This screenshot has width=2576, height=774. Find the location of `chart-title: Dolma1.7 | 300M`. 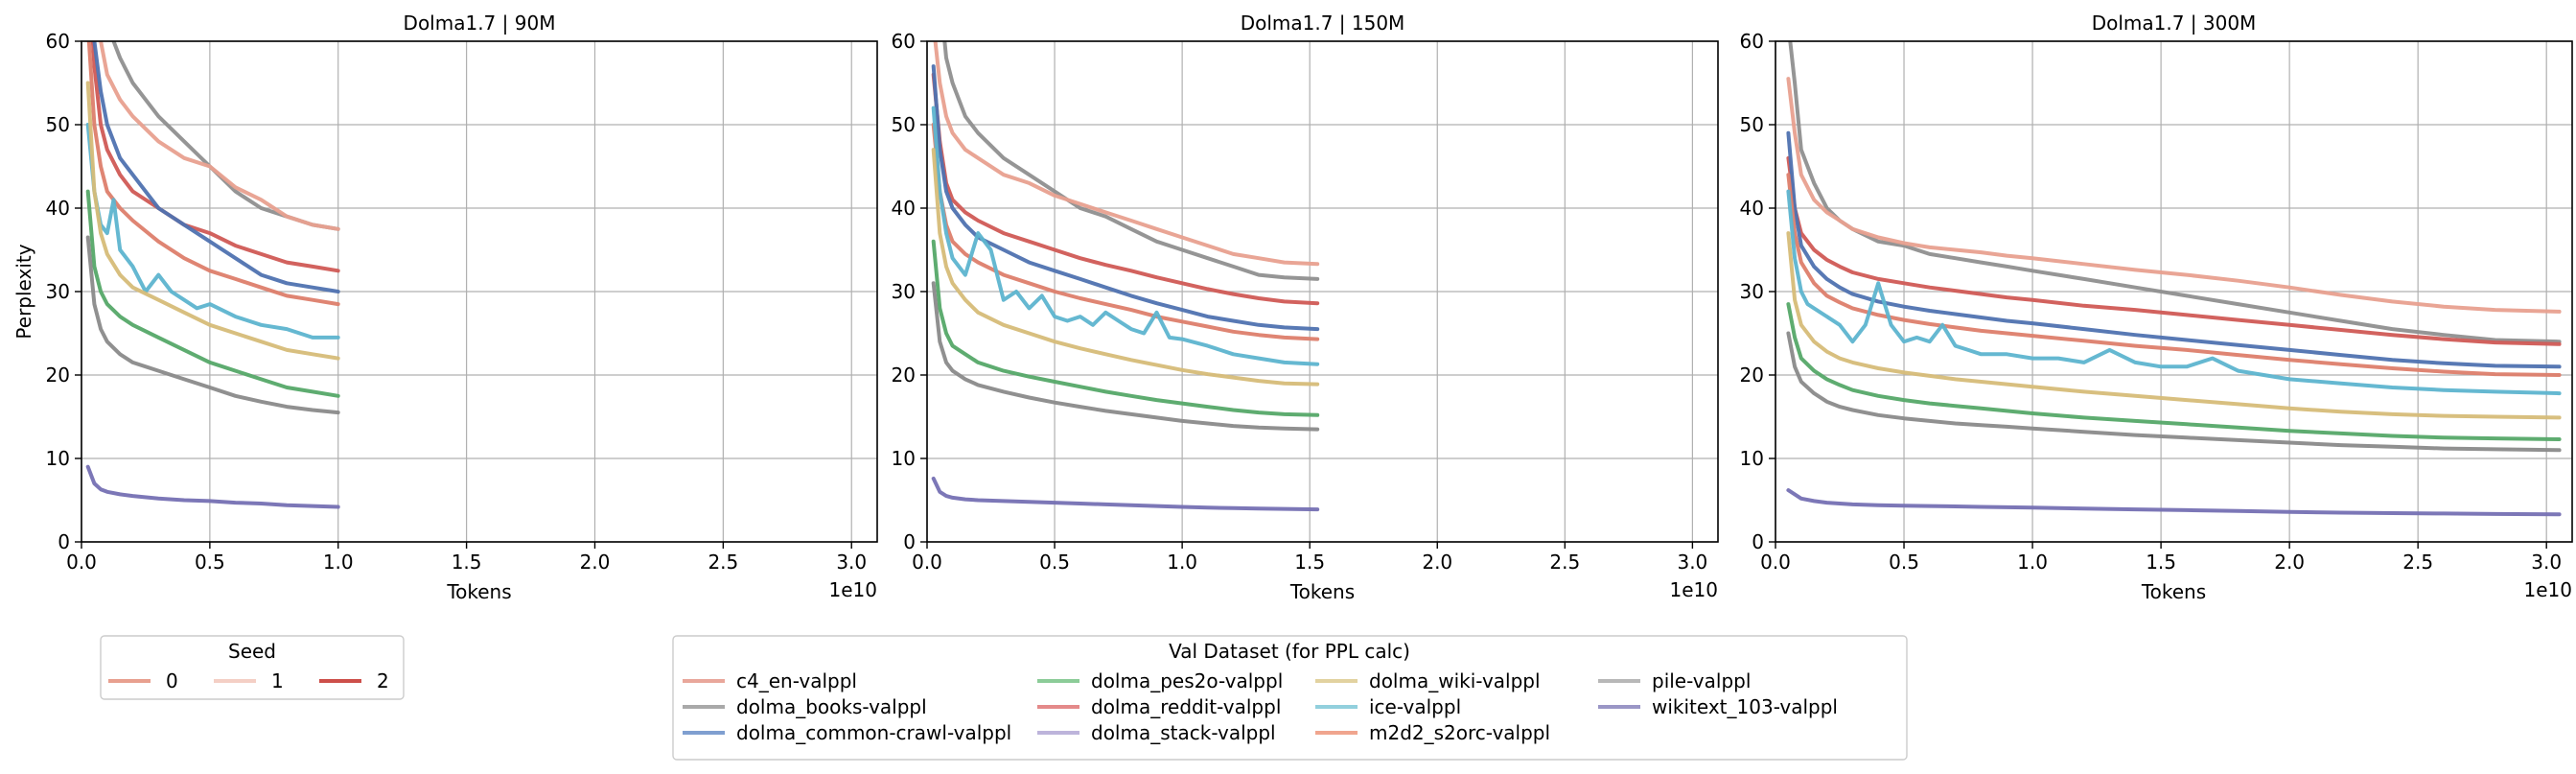

chart-title: Dolma1.7 | 300M is located at coordinates (2174, 24).